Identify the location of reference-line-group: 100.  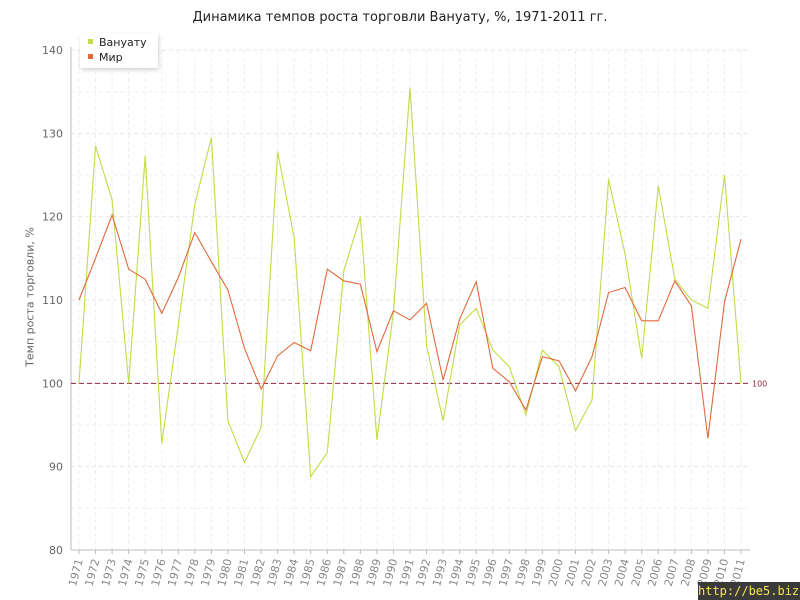
(419, 383).